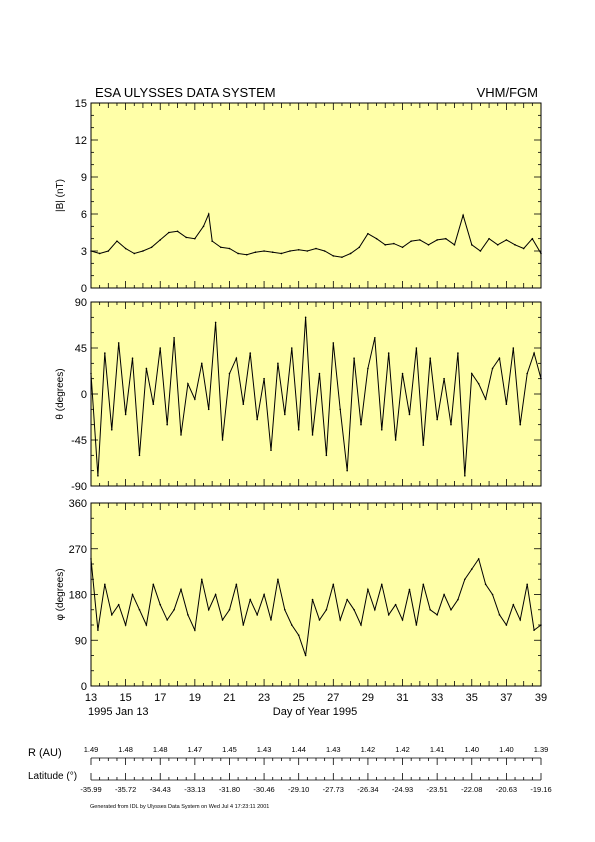 This screenshot has height=842, width=595. Describe the element at coordinates (84, 178) in the screenshot. I see `y-tick-label: 9` at that location.